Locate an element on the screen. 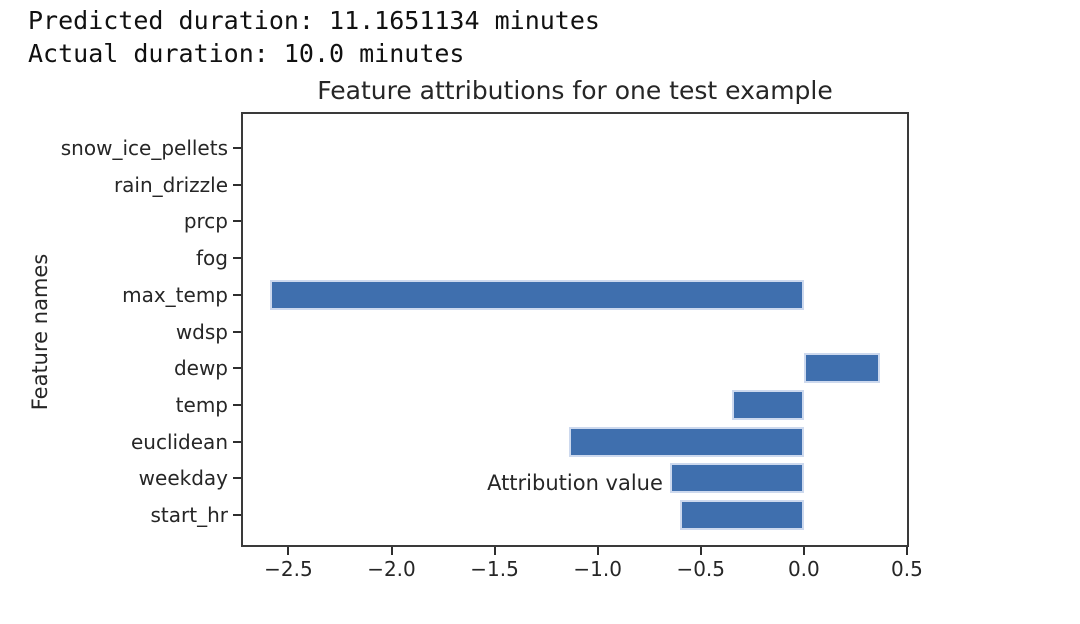 The image size is (1080, 624). predicted-duration-text: Predicted duration: 11.1651134 minutes is located at coordinates (314, 20).